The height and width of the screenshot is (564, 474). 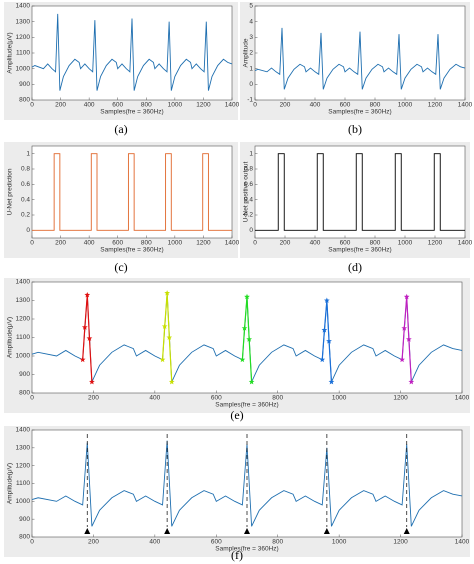 I want to click on y-tick-label: 1000, so click(x=23, y=356).